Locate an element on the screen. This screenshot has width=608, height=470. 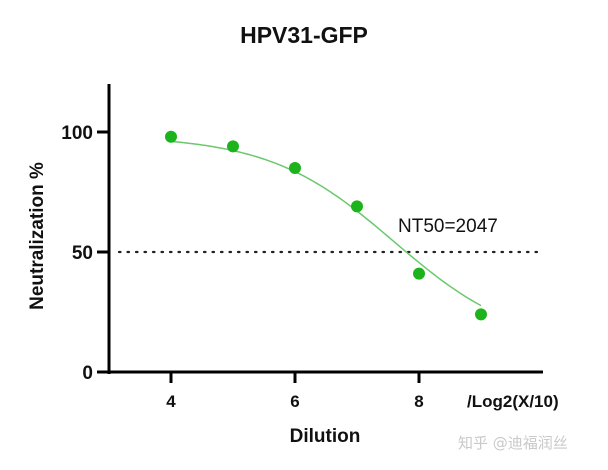
y-tick-label: 0 is located at coordinates (87, 373).